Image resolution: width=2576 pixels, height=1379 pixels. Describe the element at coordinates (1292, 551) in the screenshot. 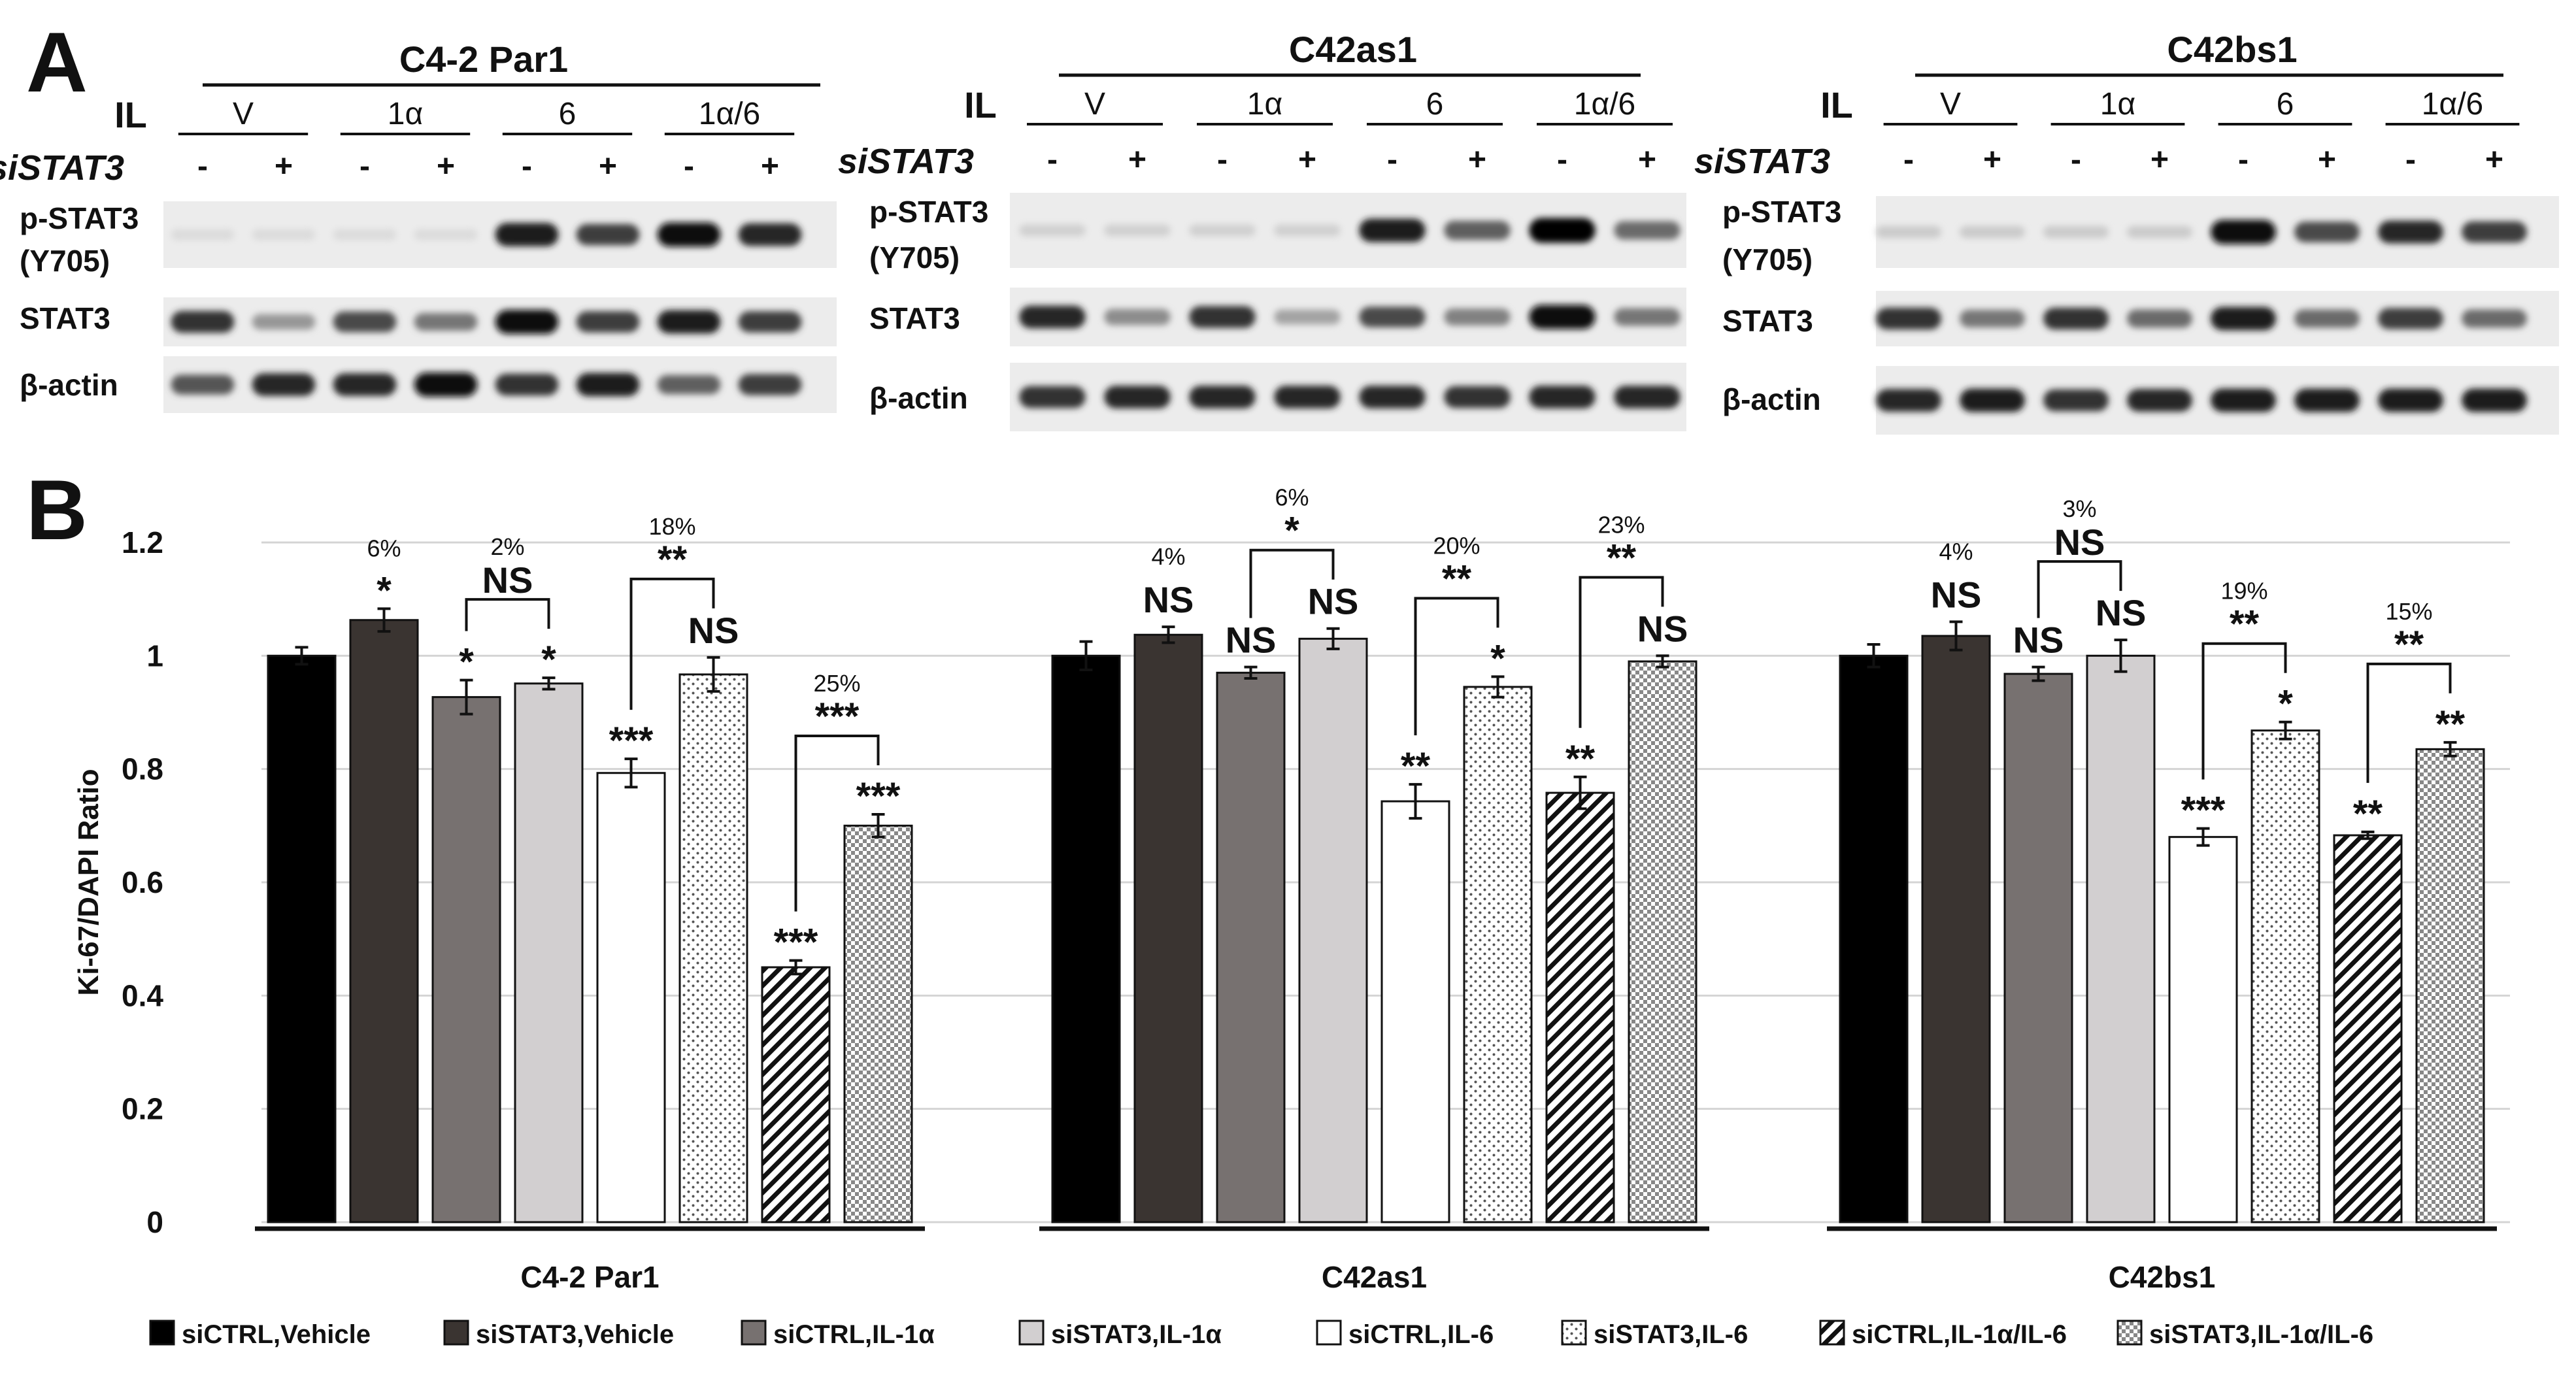

I see `comparison-bracket: *6%` at that location.